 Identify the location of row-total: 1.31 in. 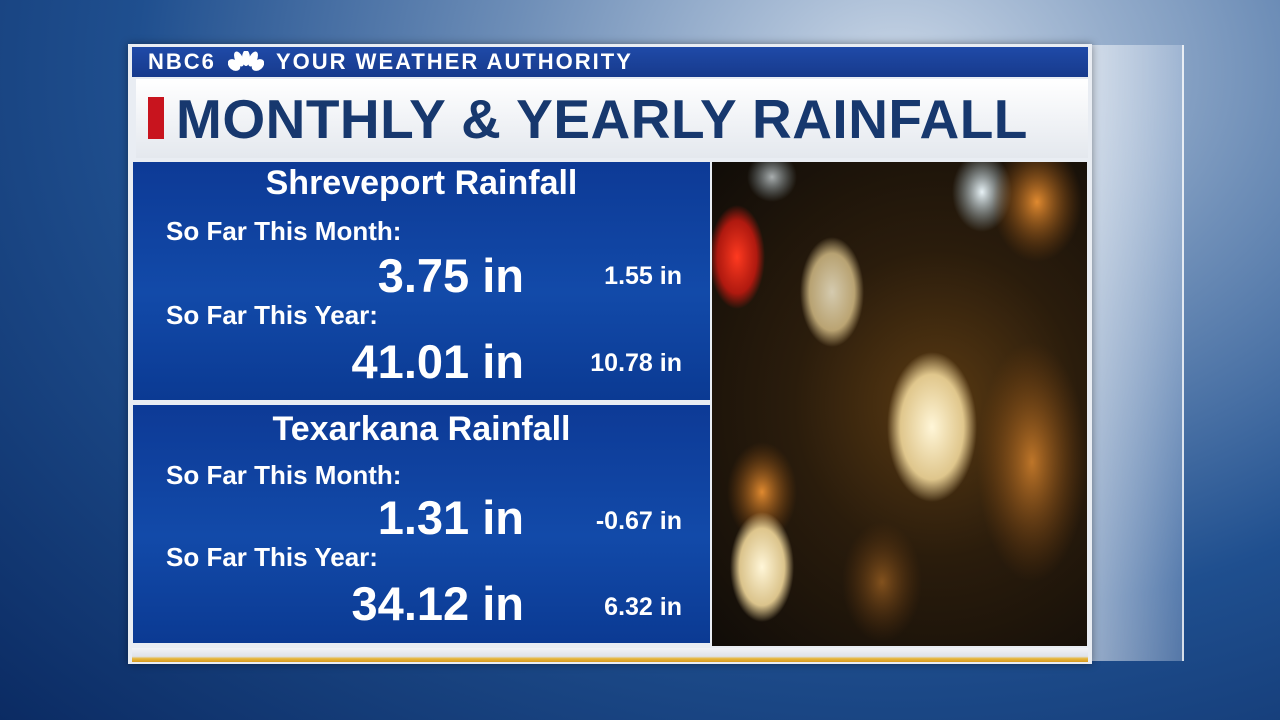
(450, 517).